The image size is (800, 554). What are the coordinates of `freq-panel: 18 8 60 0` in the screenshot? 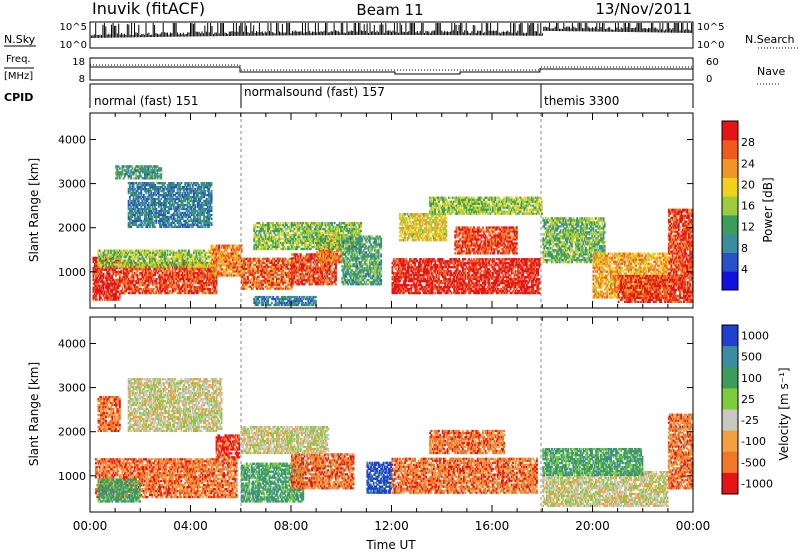 It's located at (395, 71).